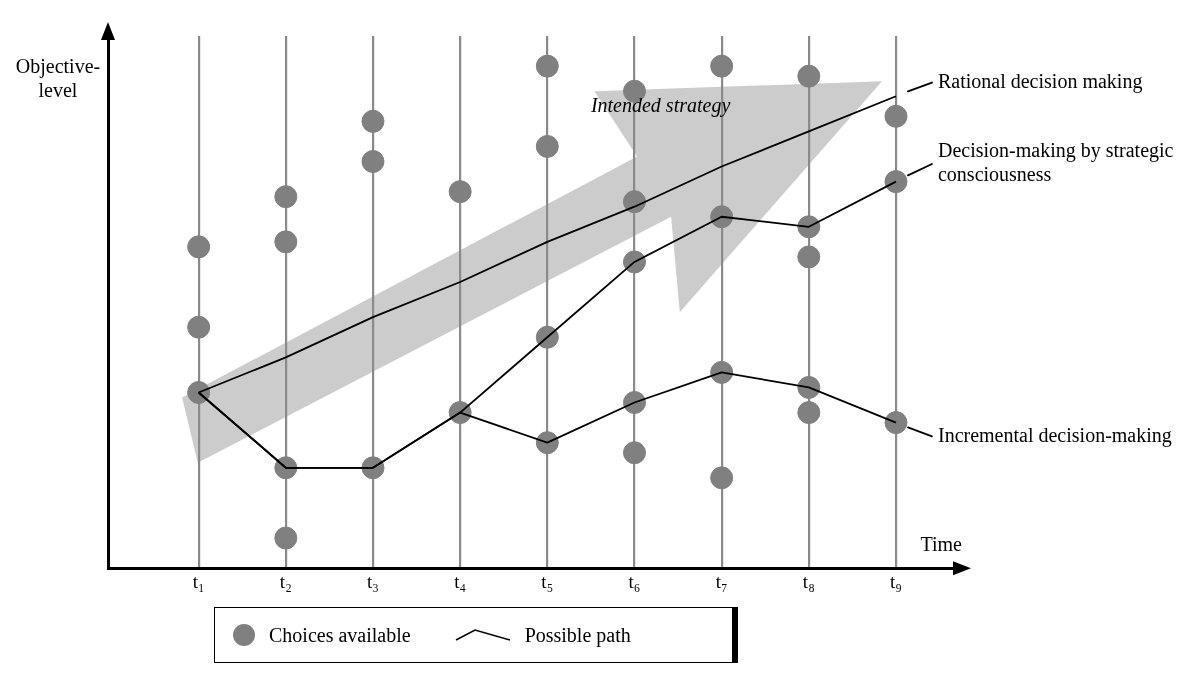 This screenshot has height=673, width=1187. What do you see at coordinates (373, 581) in the screenshot?
I see `x-tick-label: t₃` at bounding box center [373, 581].